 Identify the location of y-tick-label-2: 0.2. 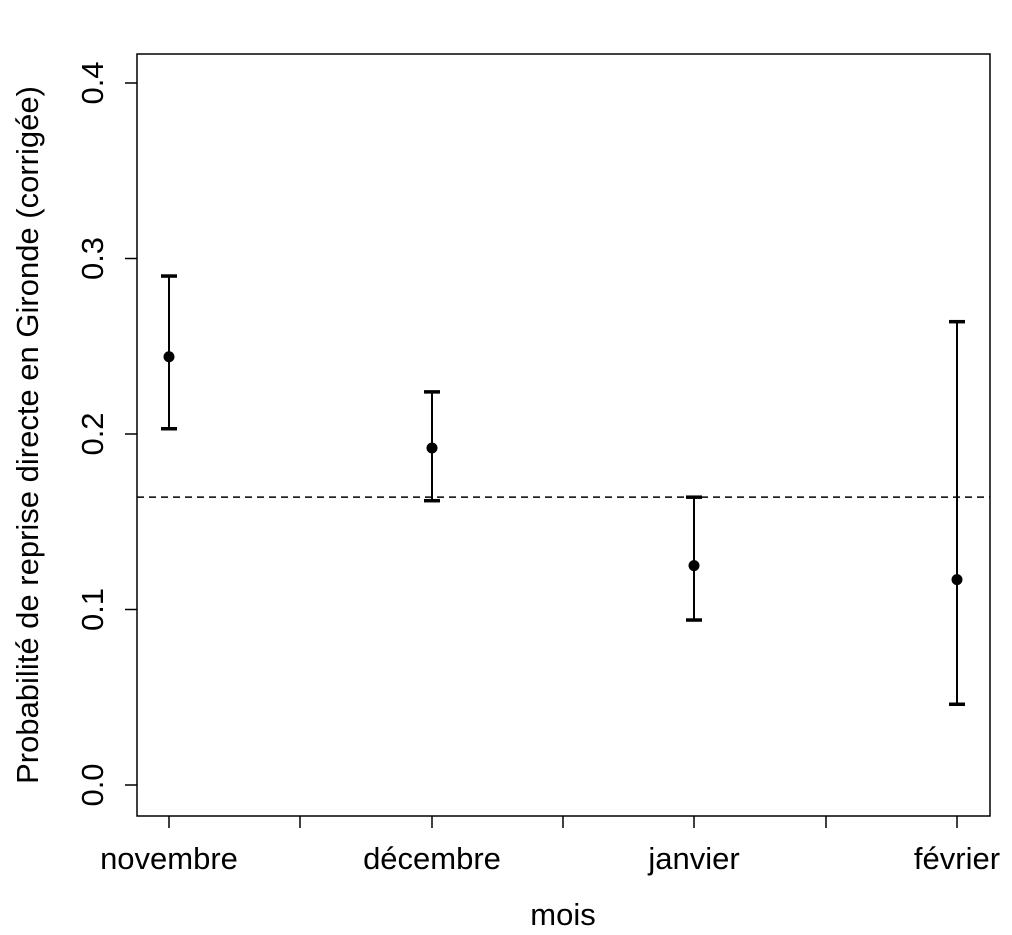
(92, 433).